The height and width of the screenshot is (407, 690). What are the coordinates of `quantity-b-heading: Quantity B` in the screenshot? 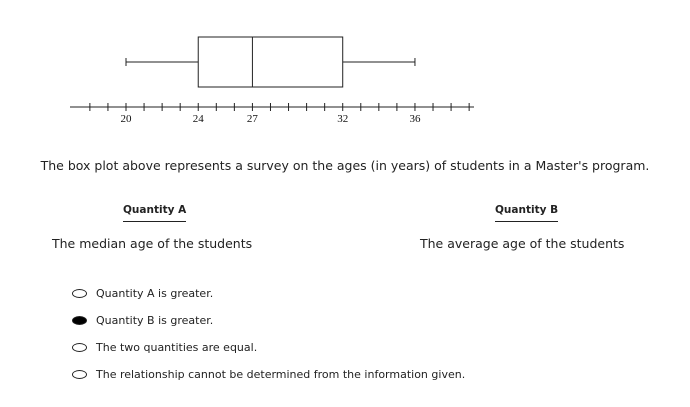 It's located at (527, 213).